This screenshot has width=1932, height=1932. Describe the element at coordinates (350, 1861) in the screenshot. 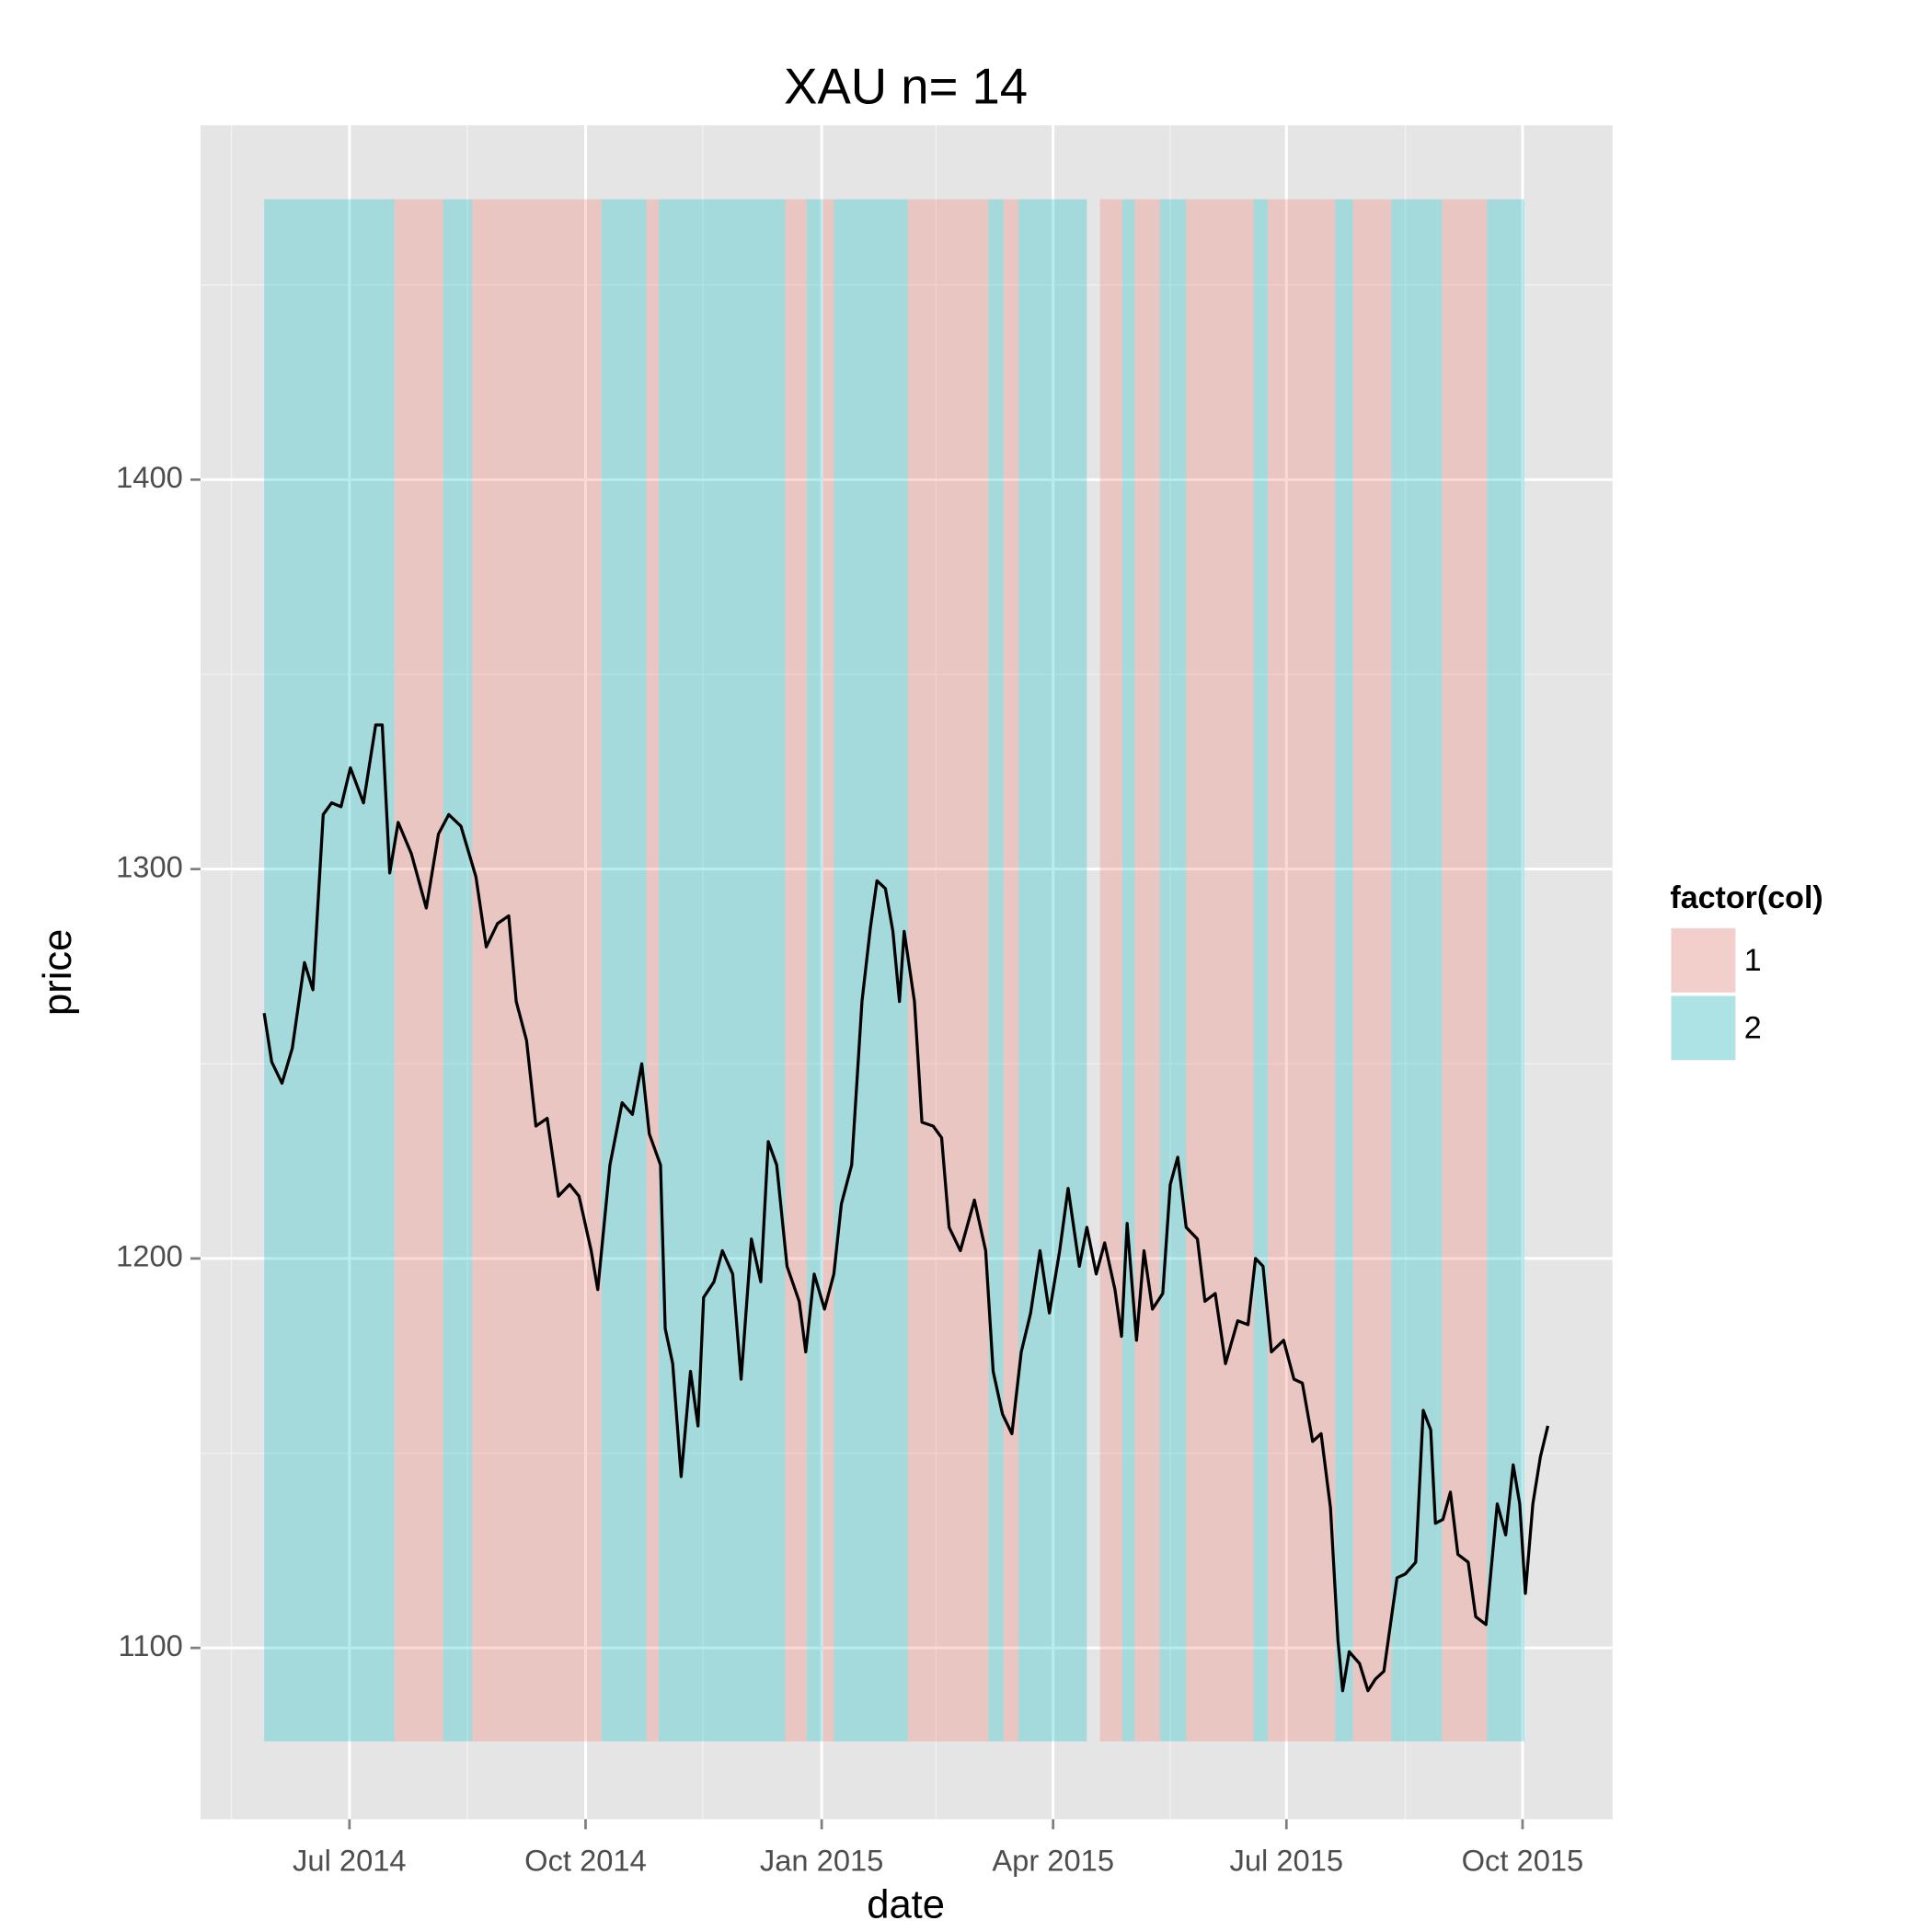

I see `x-tick-label: Jul 2014` at that location.